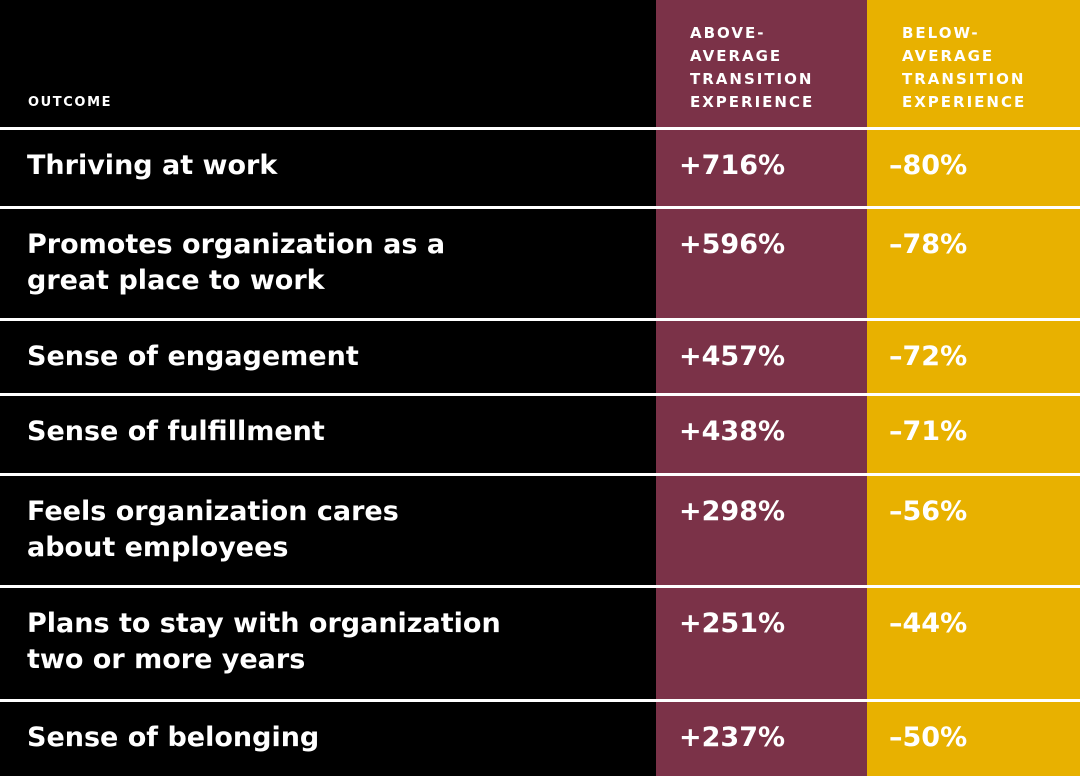 The image size is (1080, 776). What do you see at coordinates (540, 434) in the screenshot?
I see `table-row: Sense of fulfillment +438% –71%` at bounding box center [540, 434].